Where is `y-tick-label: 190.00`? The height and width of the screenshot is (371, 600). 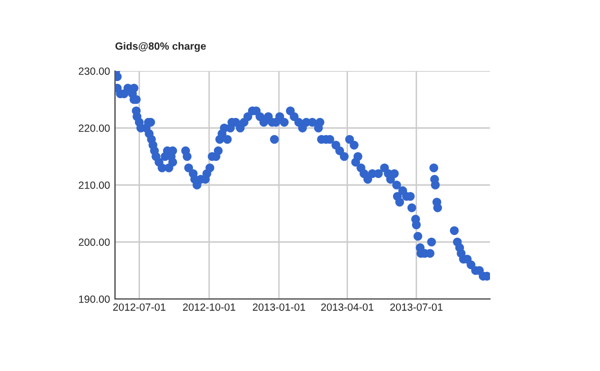
y-tick-label: 190.00 is located at coordinates (94, 299).